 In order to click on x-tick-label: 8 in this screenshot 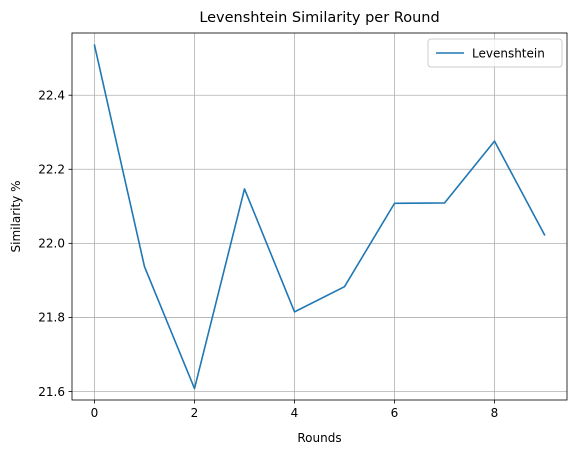, I will do `click(495, 413)`.